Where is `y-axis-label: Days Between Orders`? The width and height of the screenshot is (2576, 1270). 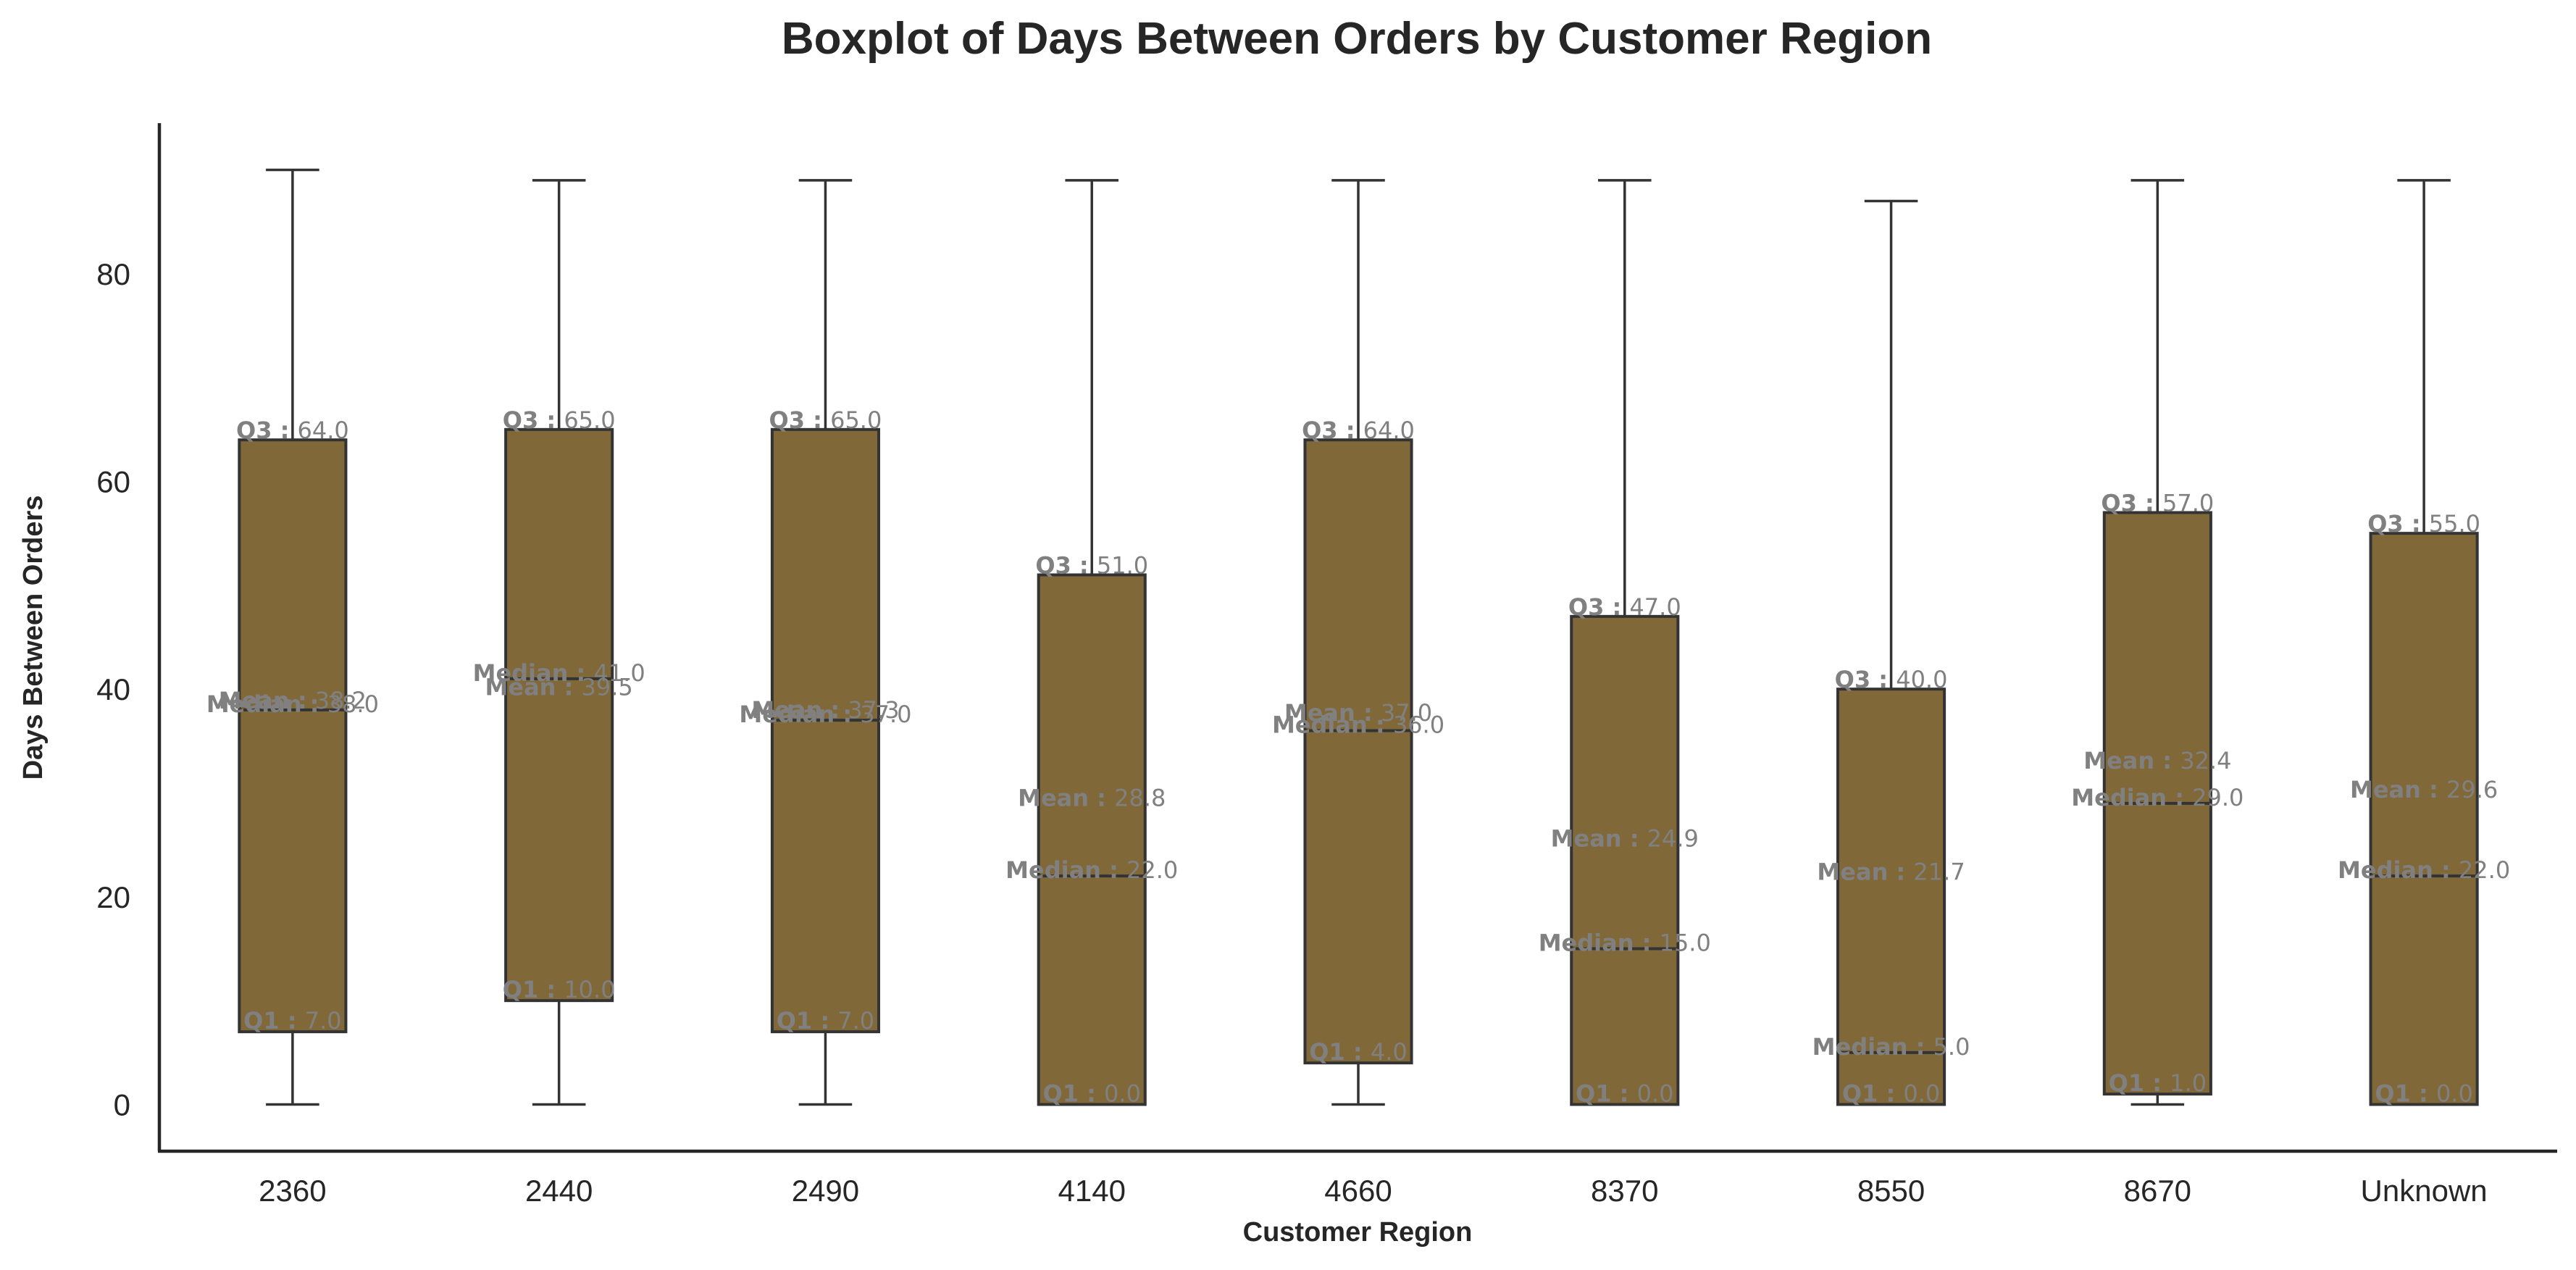
y-axis-label: Days Between Orders is located at coordinates (33, 638).